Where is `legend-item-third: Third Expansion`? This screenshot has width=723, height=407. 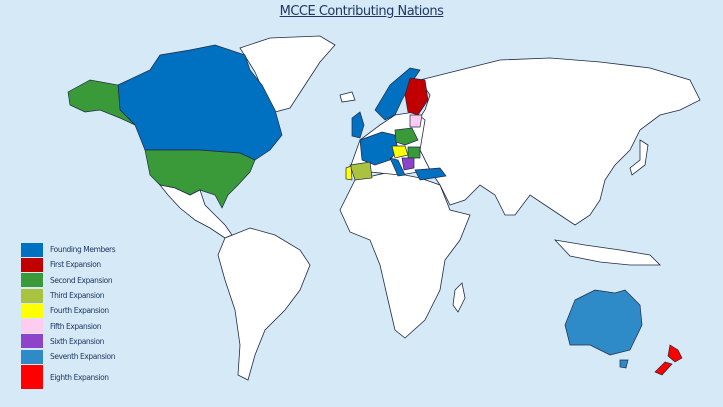
legend-item-third: Third Expansion is located at coordinates (68, 295).